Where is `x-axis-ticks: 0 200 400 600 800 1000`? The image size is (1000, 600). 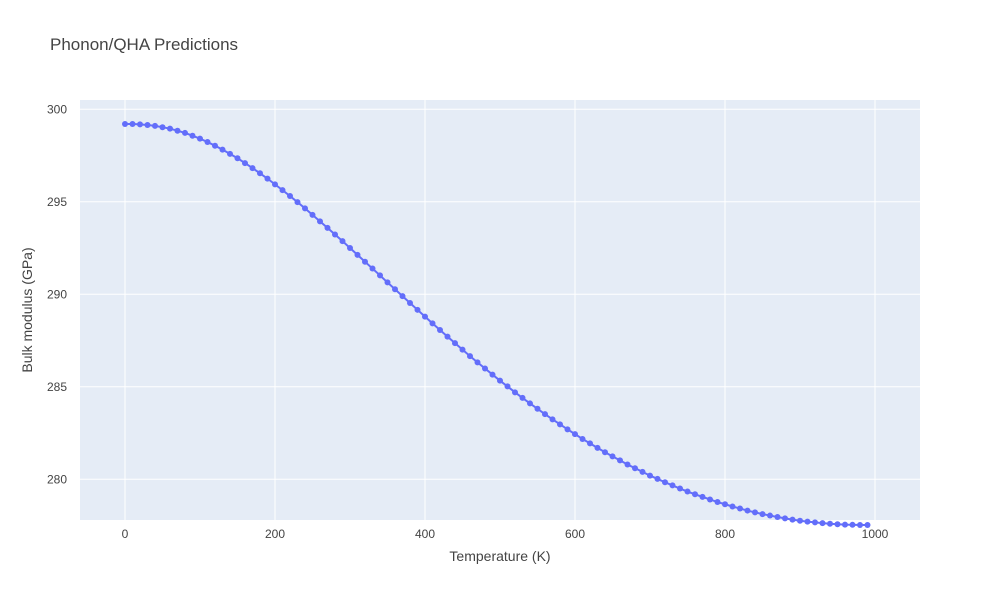 x-axis-ticks: 0 200 400 600 800 1000 is located at coordinates (505, 534).